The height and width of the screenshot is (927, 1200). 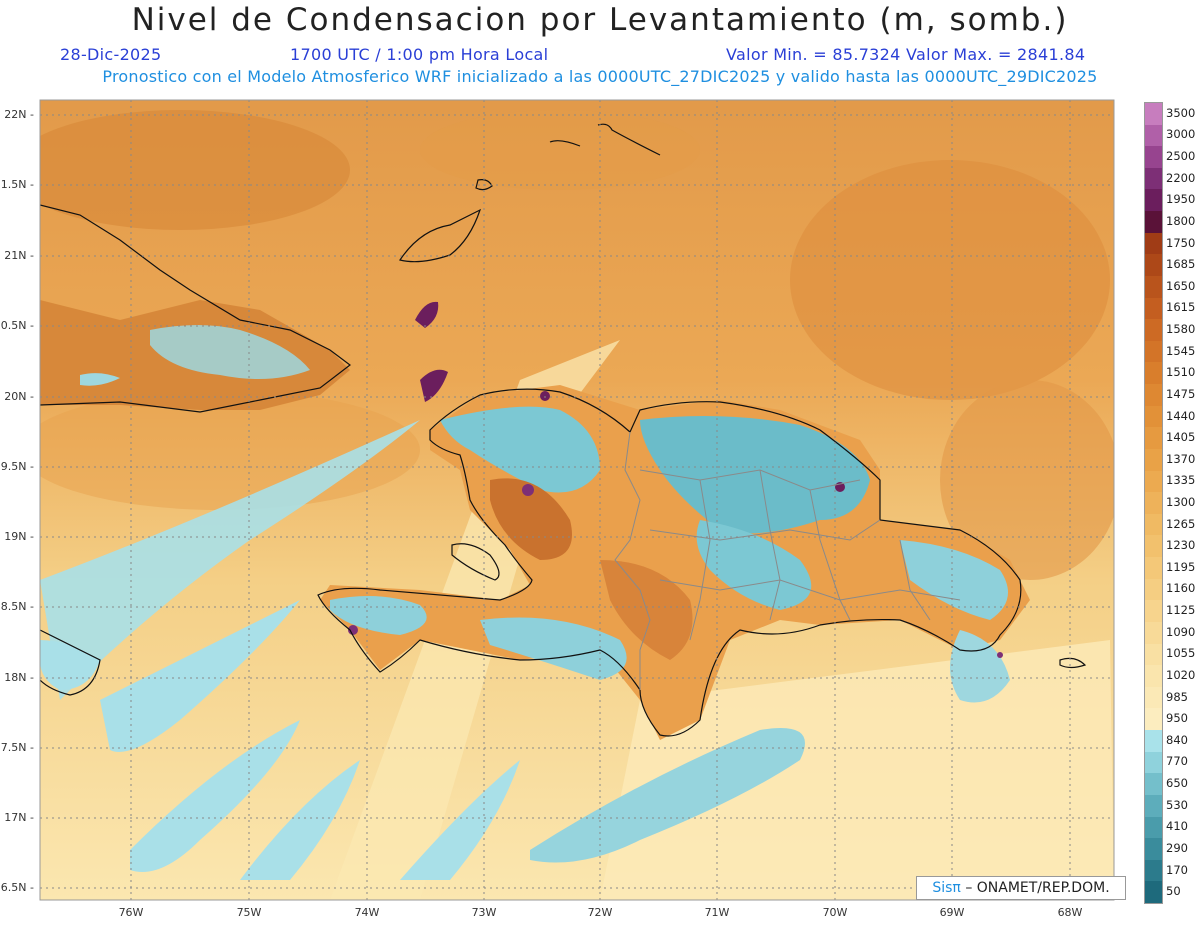 What do you see at coordinates (835, 912) in the screenshot?
I see `lon-label: 70W` at bounding box center [835, 912].